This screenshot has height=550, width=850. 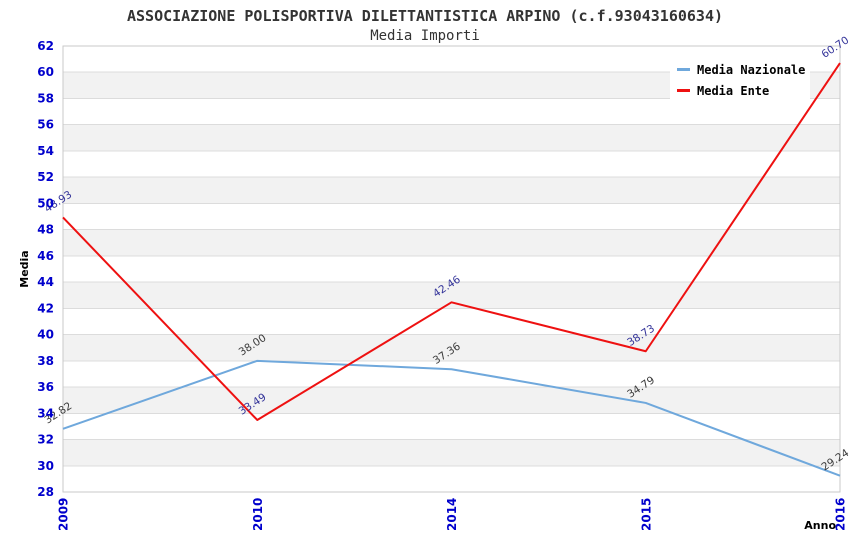 What do you see at coordinates (425, 36) in the screenshot?
I see `chart-subtitle: Media Importi` at bounding box center [425, 36].